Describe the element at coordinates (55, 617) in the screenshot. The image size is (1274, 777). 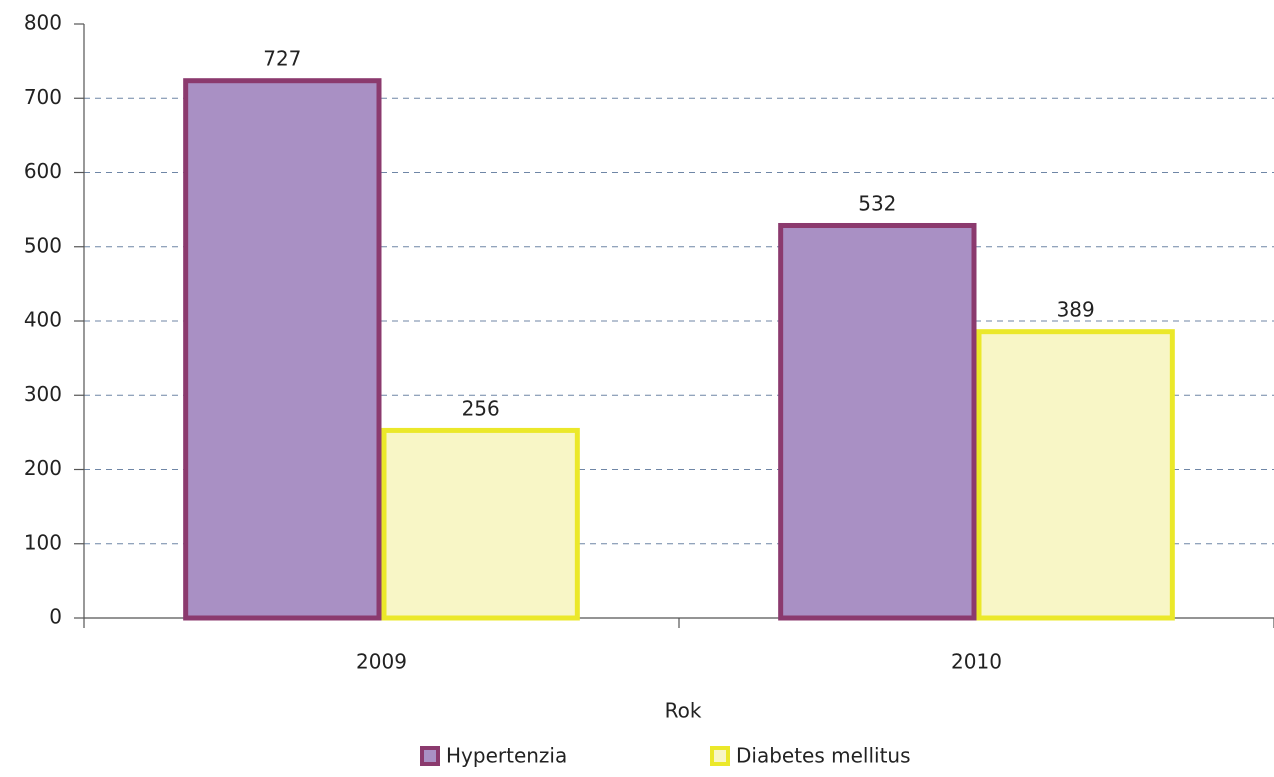
I see `y-tick-label: 0` at that location.